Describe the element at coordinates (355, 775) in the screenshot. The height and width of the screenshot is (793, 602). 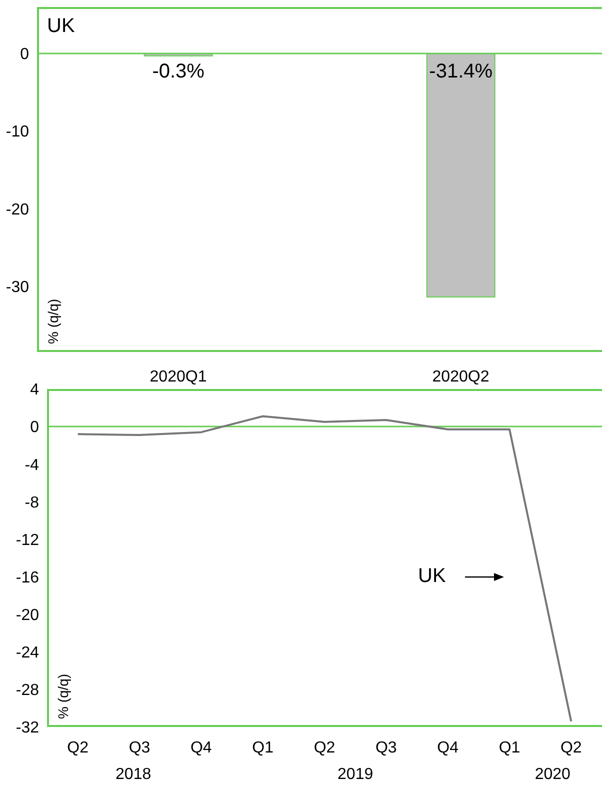
I see `text: 2019` at that location.